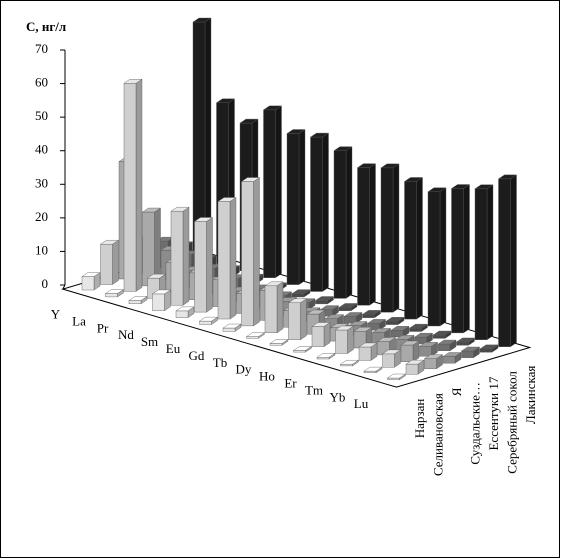 This screenshot has width=561, height=559. I want to click on x-tick-label: Yb, so click(338, 396).